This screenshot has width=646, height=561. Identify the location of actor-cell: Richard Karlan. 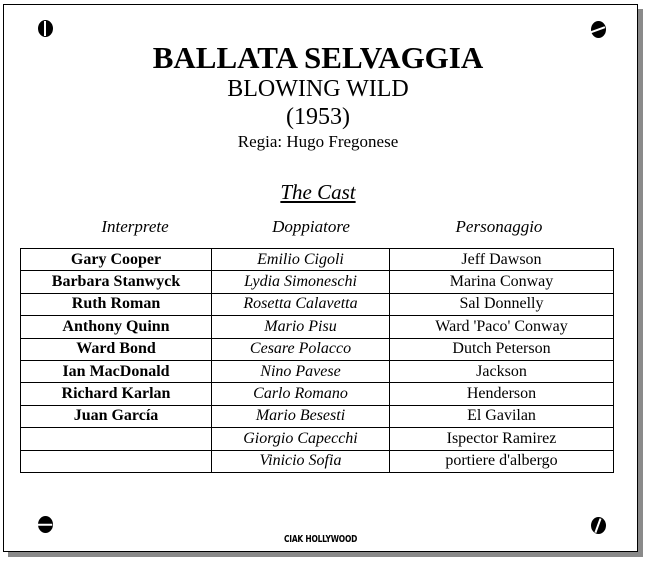
(116, 394).